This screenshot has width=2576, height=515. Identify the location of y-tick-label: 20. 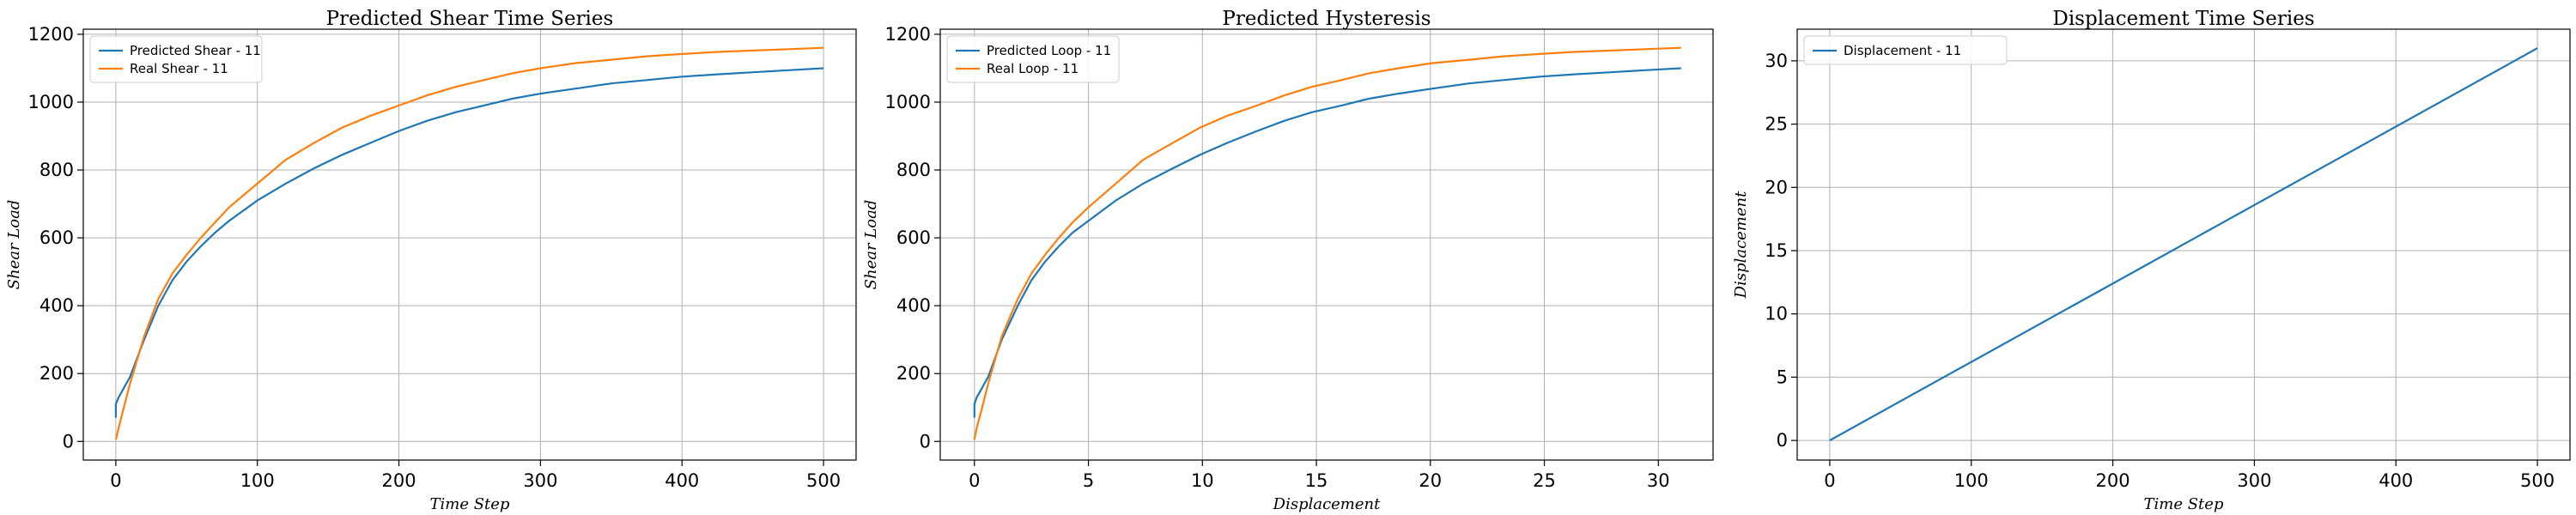
(1777, 187).